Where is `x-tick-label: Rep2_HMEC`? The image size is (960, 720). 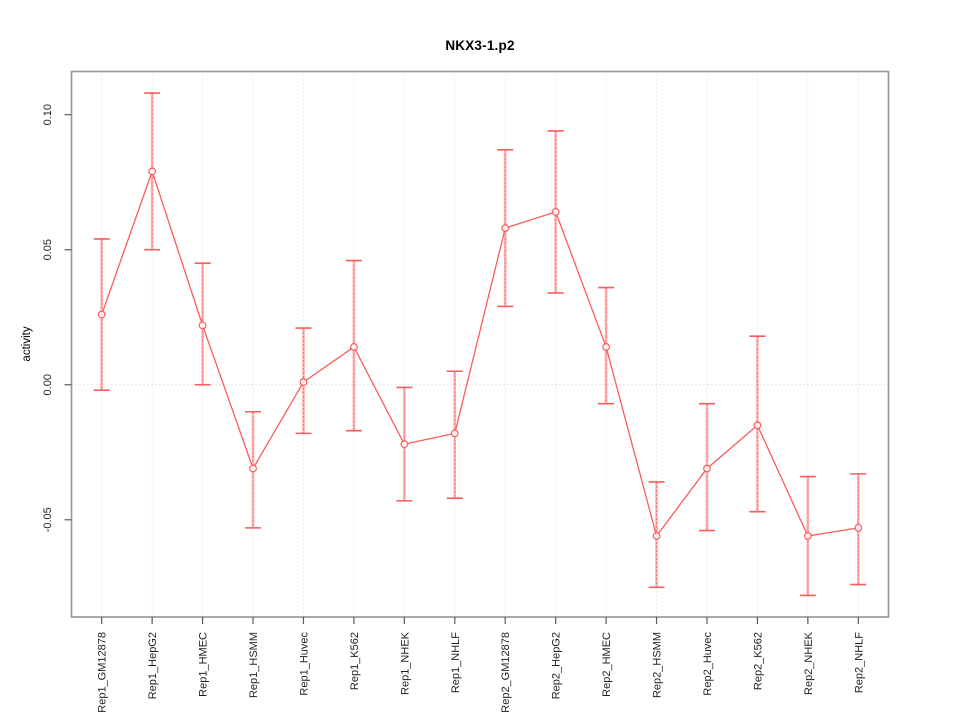
x-tick-label: Rep2_HMEC is located at coordinates (607, 664).